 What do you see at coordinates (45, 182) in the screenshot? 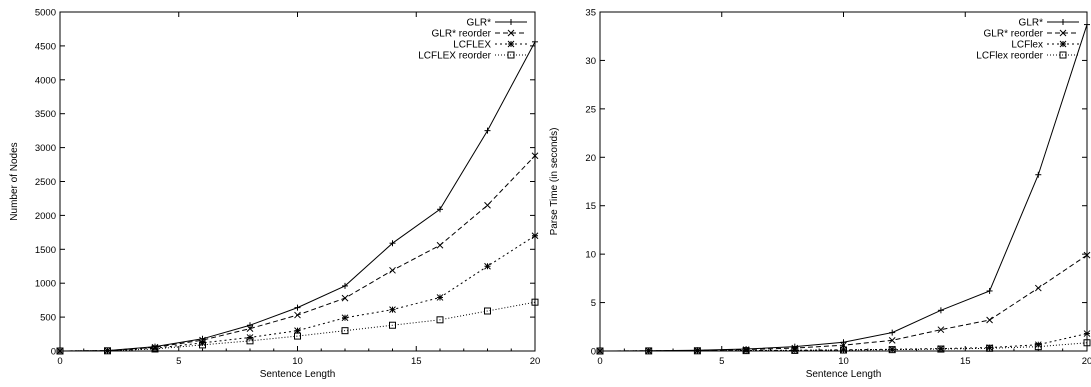
I see `y-tick-label: 2500` at bounding box center [45, 182].